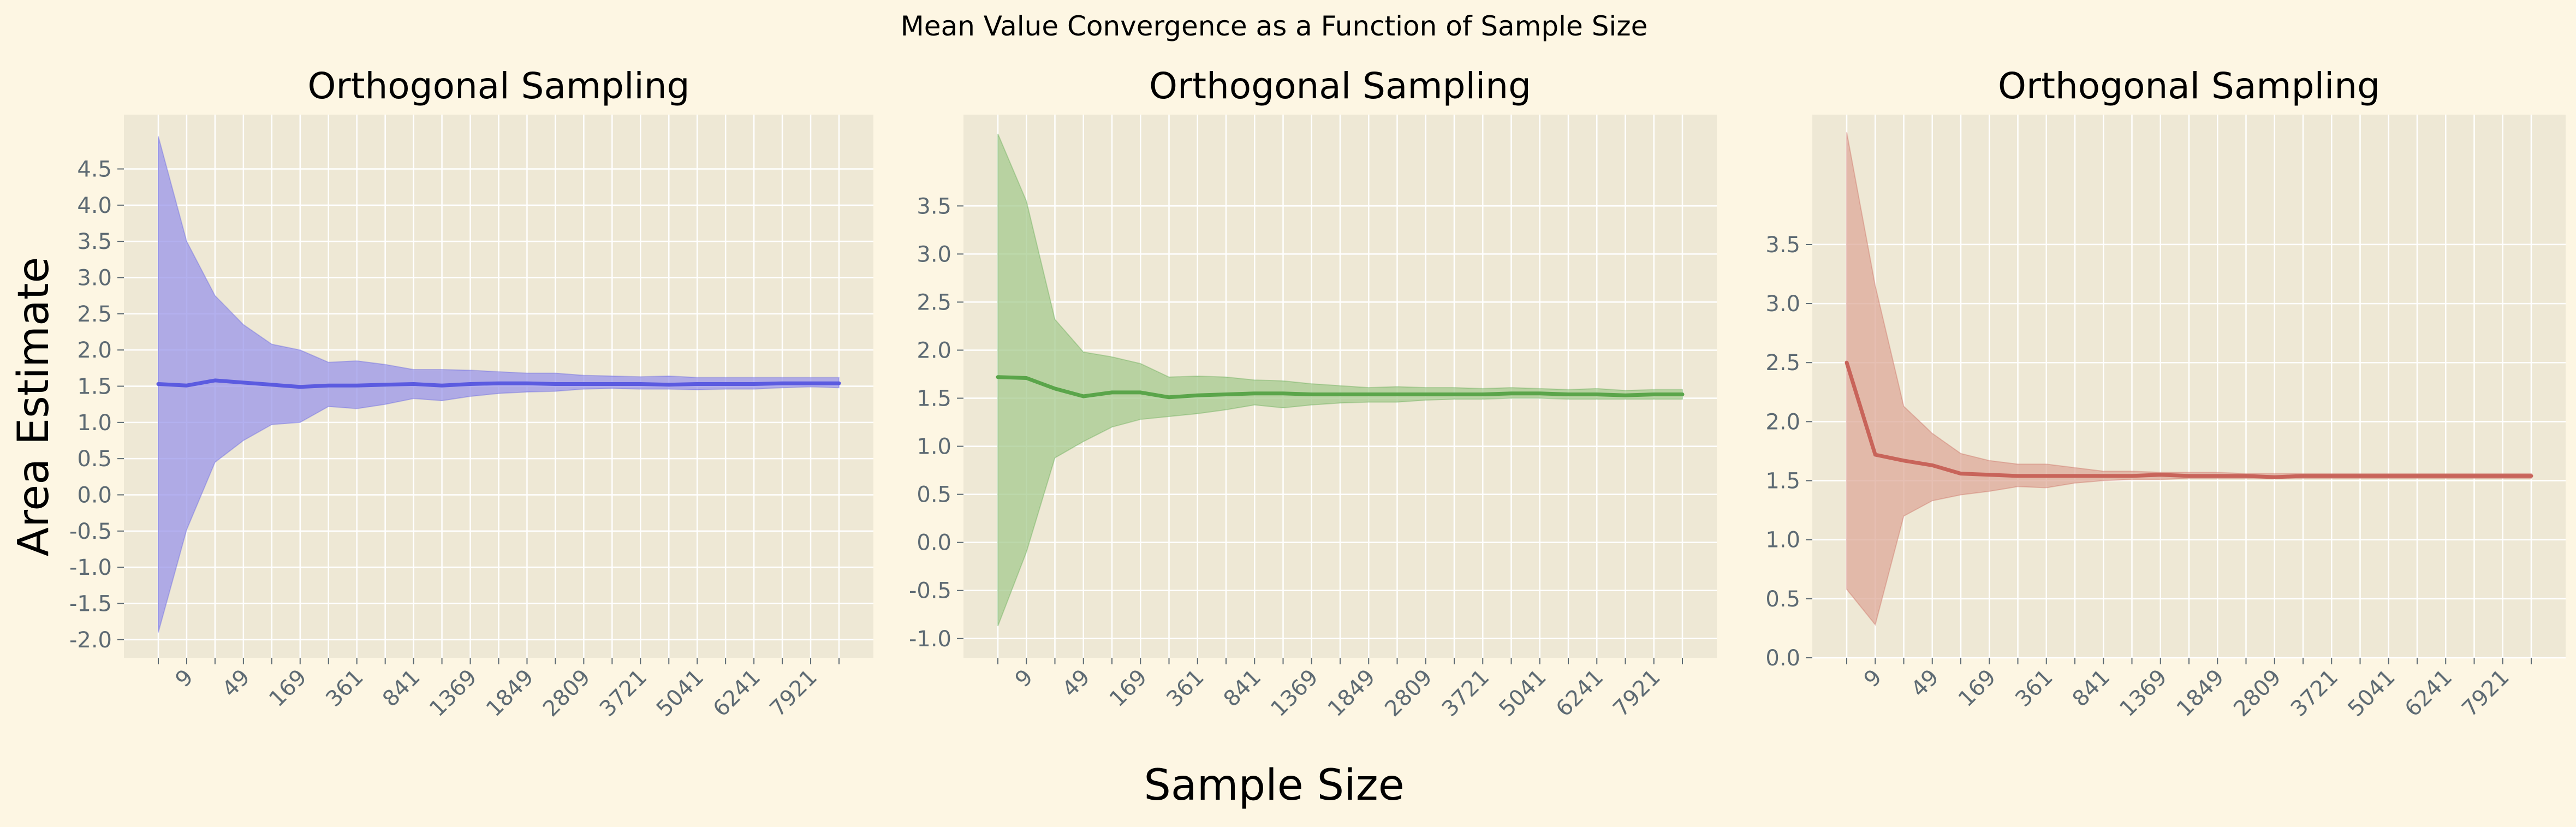  What do you see at coordinates (1274, 785) in the screenshot?
I see `shared-x-axis-label: Sample Size` at bounding box center [1274, 785].